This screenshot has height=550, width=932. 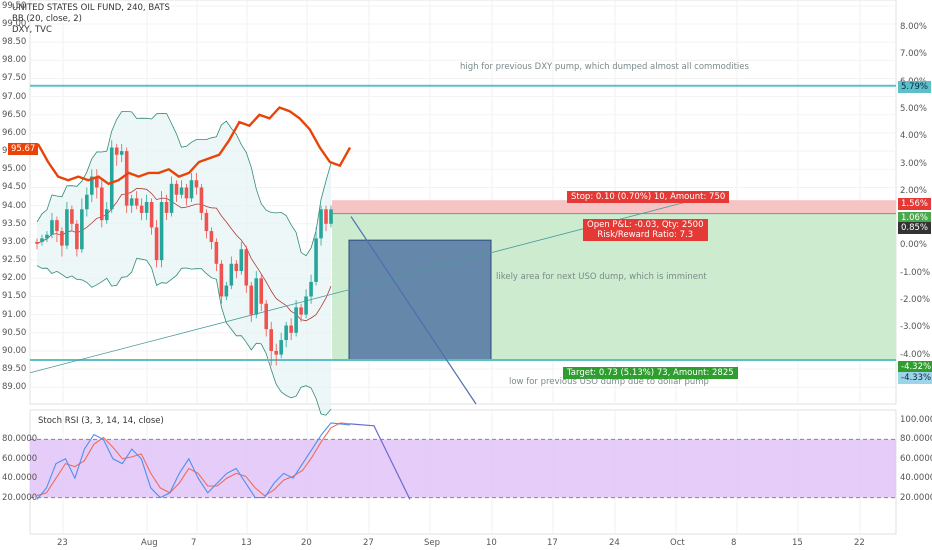 What do you see at coordinates (915, 354) in the screenshot?
I see `axis-tick-label: -4.00%` at bounding box center [915, 354].